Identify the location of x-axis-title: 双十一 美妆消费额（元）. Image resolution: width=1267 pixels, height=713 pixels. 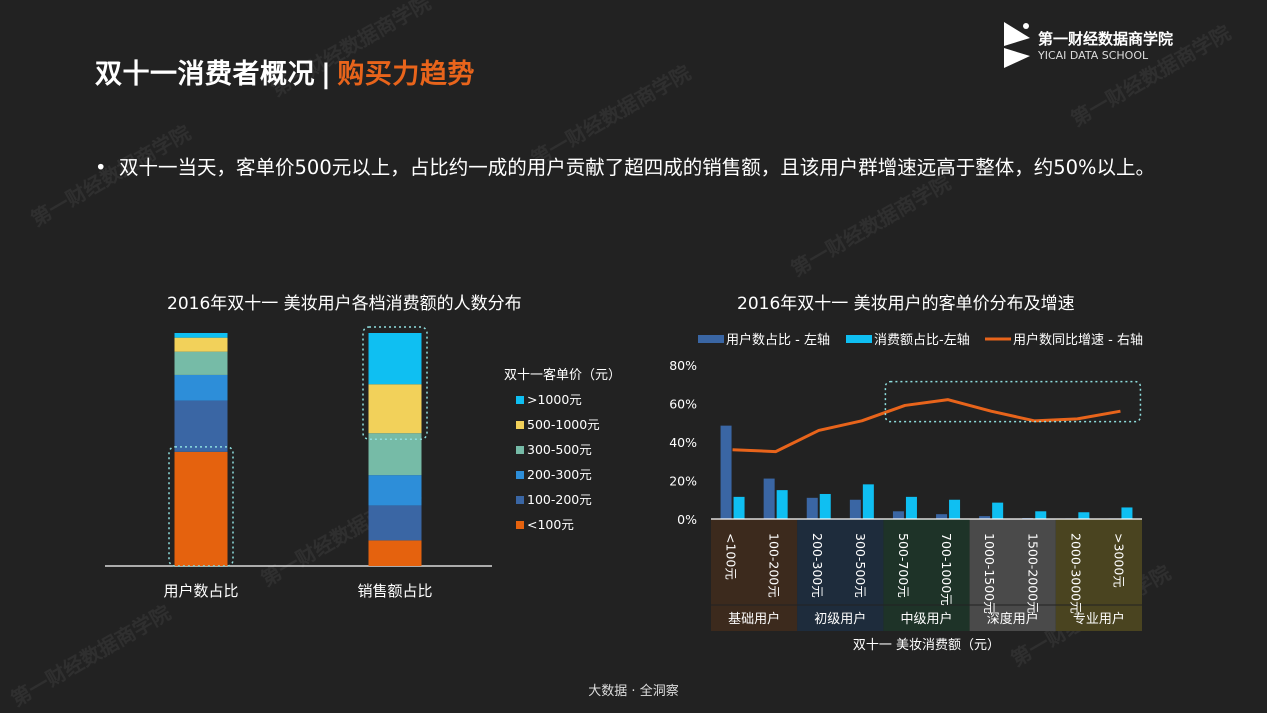
(926, 645).